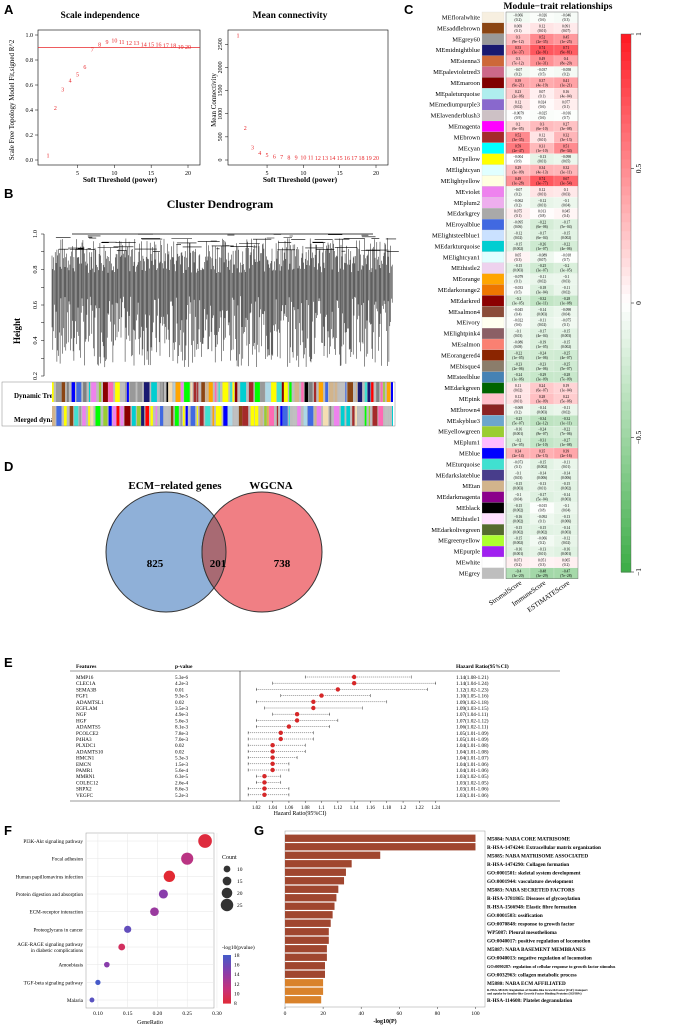 This screenshot has height=1029, width=685. I want to click on heatmap-cell-corr: −0.037, so click(542, 70).